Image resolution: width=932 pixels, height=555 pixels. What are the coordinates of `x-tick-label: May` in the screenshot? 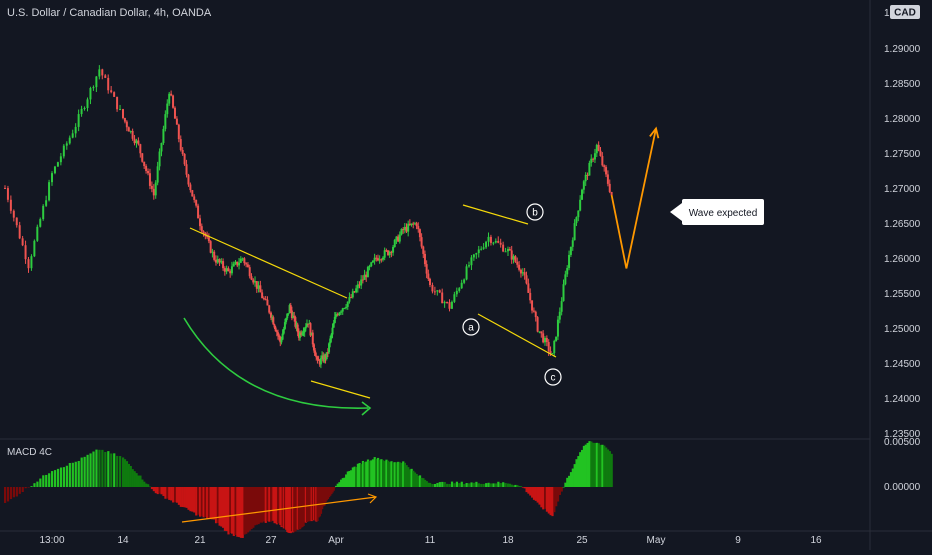 It's located at (656, 540).